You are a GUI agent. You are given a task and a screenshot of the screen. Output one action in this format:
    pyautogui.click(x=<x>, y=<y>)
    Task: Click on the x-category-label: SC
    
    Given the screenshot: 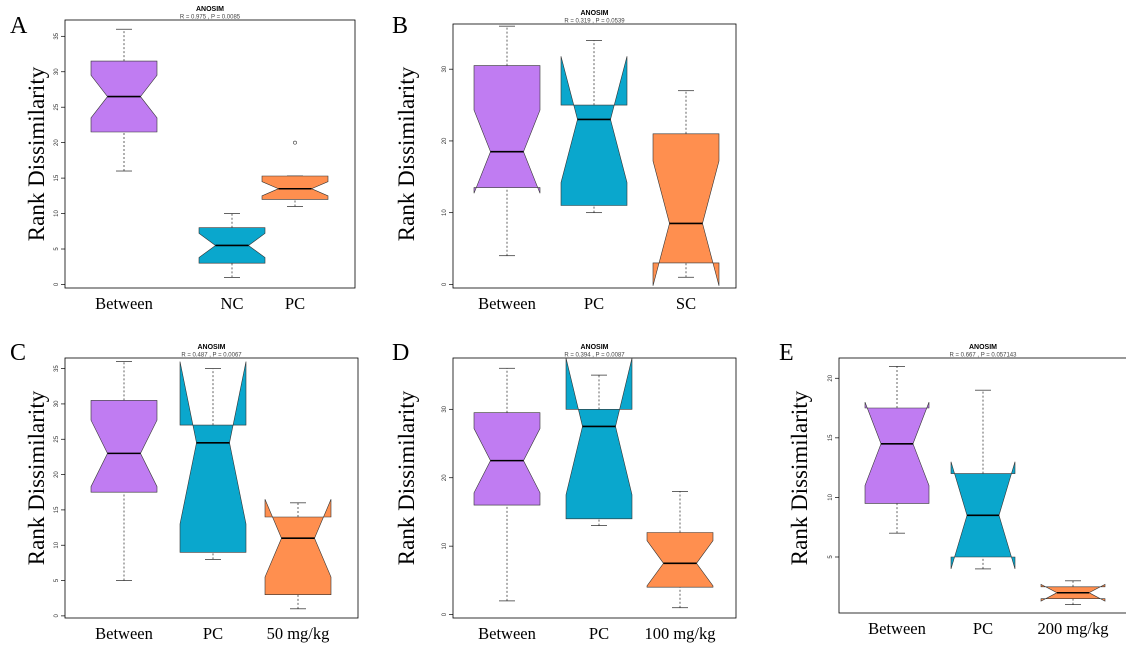 What is the action you would take?
    pyautogui.click(x=686, y=303)
    